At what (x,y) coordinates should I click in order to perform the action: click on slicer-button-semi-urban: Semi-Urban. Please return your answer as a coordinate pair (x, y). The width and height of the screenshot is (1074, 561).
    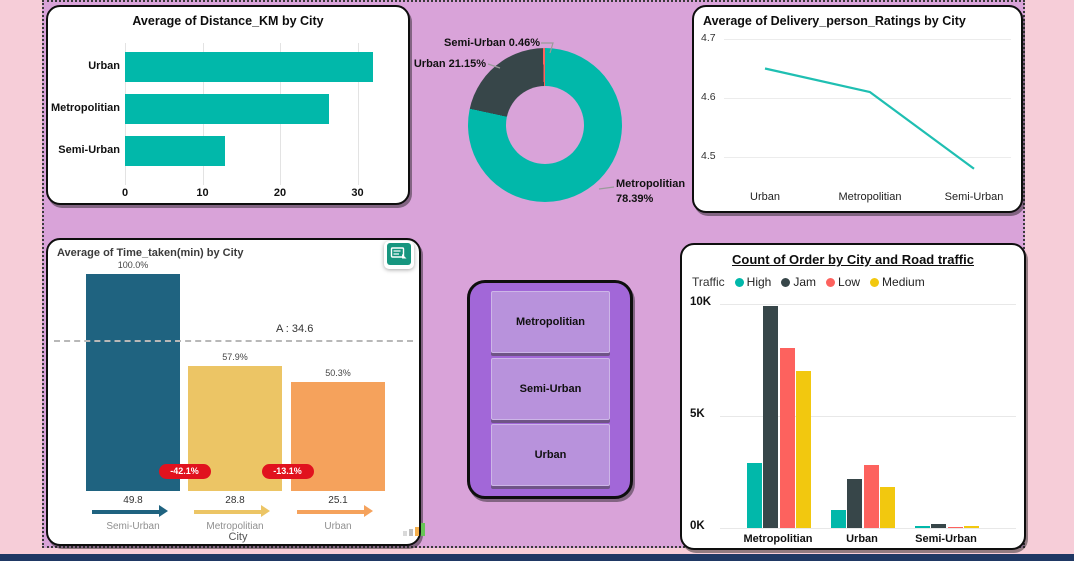
    Looking at the image, I should click on (550, 389).